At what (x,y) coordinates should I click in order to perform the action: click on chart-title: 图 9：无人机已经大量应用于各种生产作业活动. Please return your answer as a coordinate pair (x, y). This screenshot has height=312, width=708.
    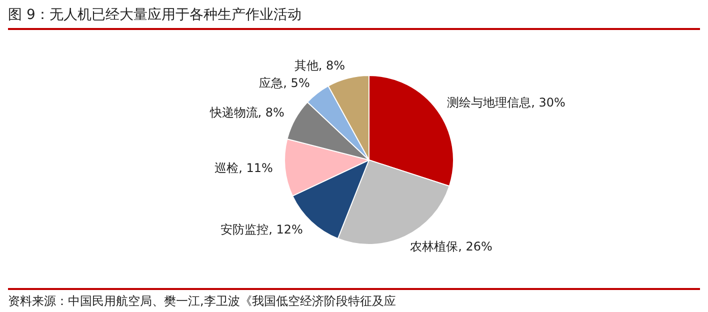
    Looking at the image, I should click on (155, 15).